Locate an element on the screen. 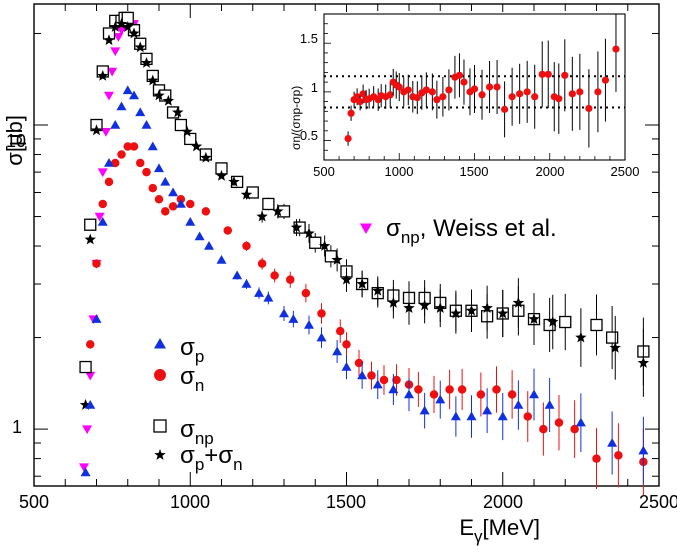 Image resolution: width=677 pixels, height=554 pixels. x-tick-label-1500: 1500 is located at coordinates (346, 502).